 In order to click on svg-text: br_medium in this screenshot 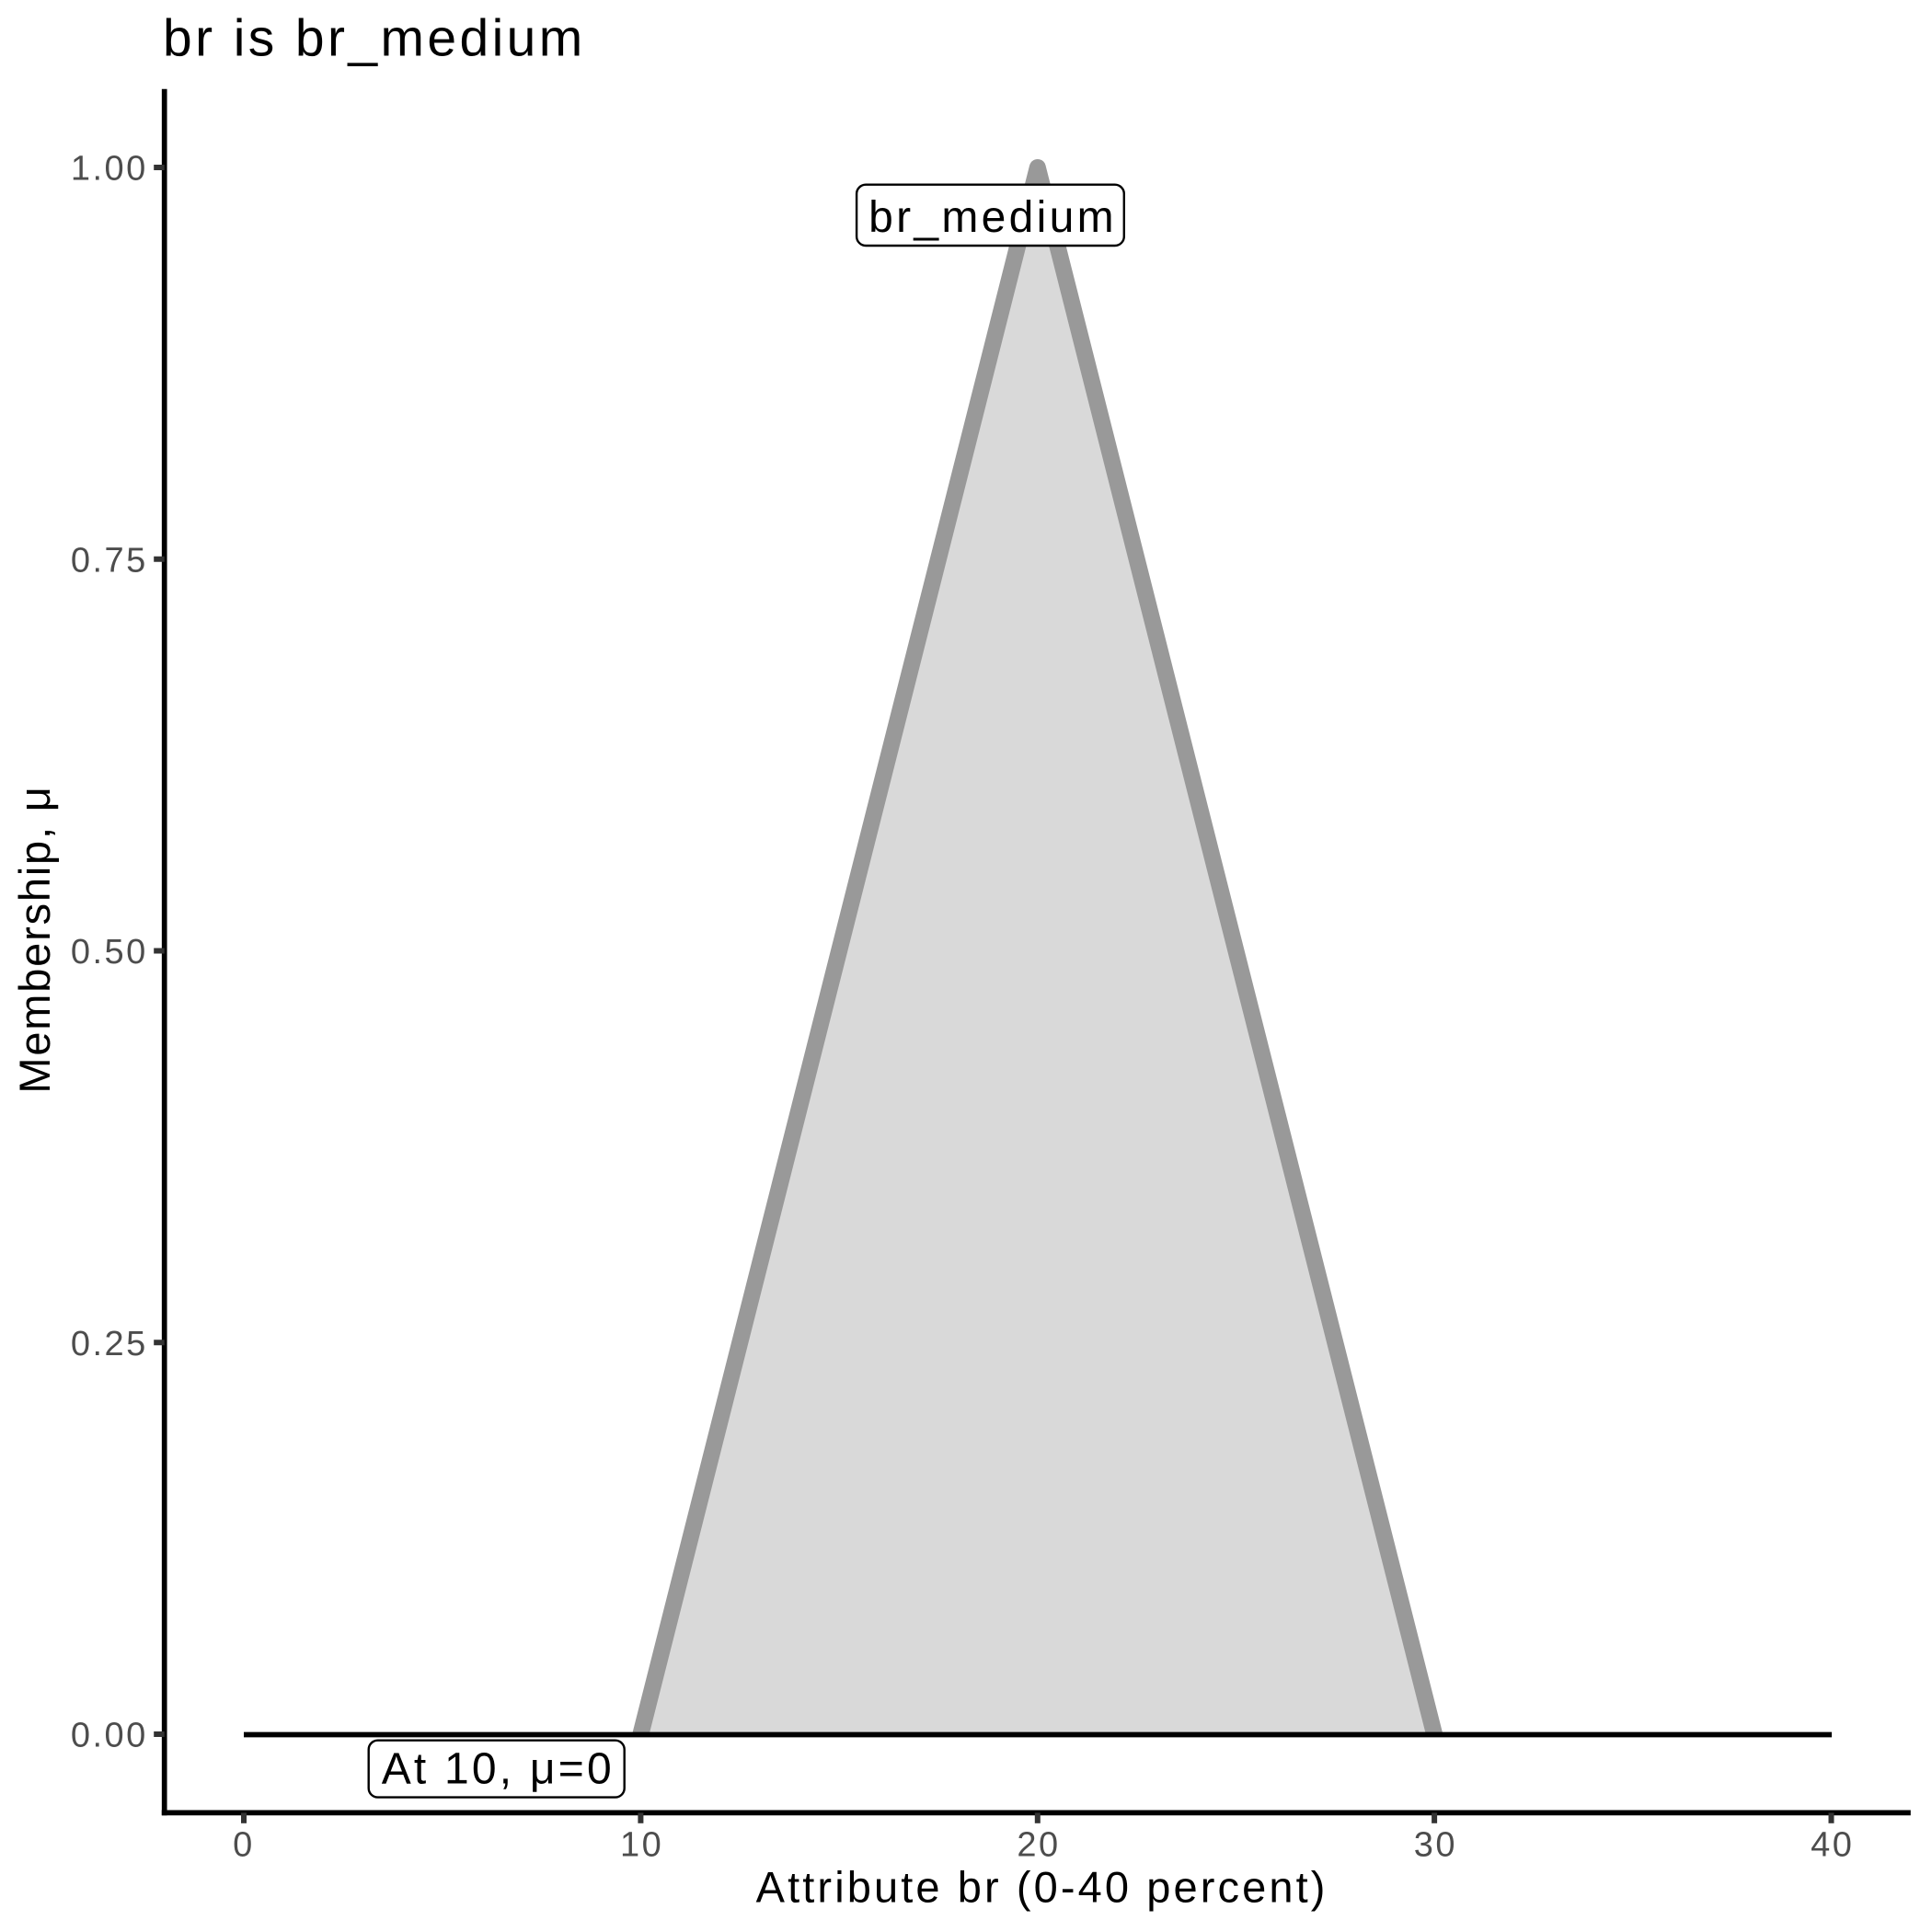, I will do `click(993, 217)`.